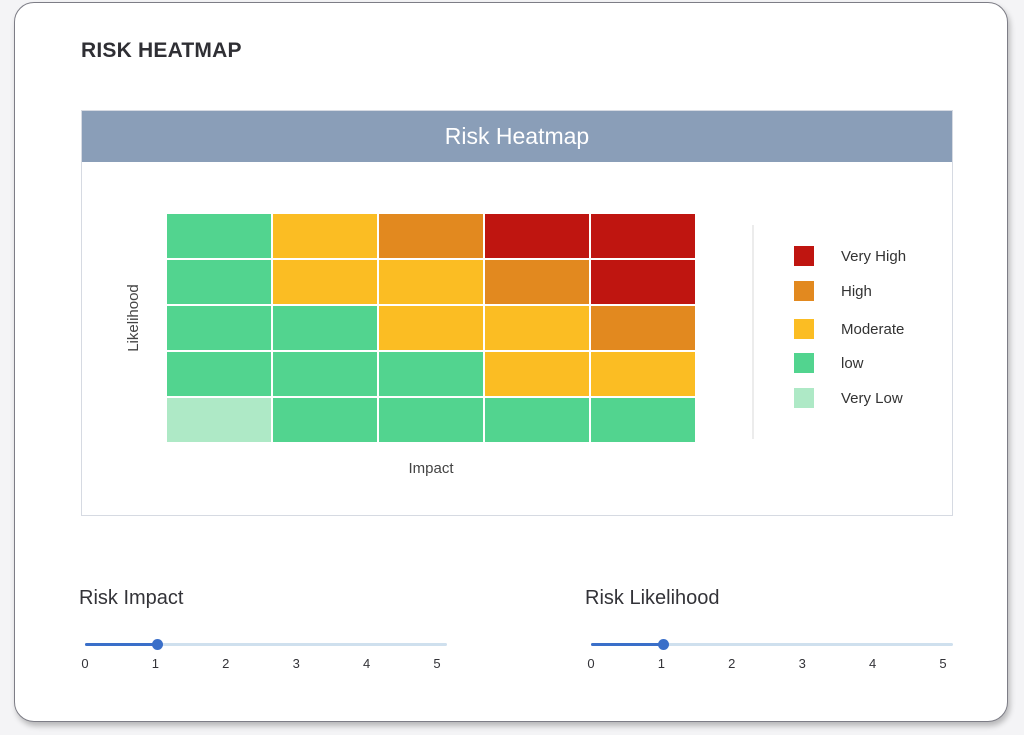 Image resolution: width=1024 pixels, height=735 pixels. What do you see at coordinates (873, 256) in the screenshot?
I see `legend-label: Very High` at bounding box center [873, 256].